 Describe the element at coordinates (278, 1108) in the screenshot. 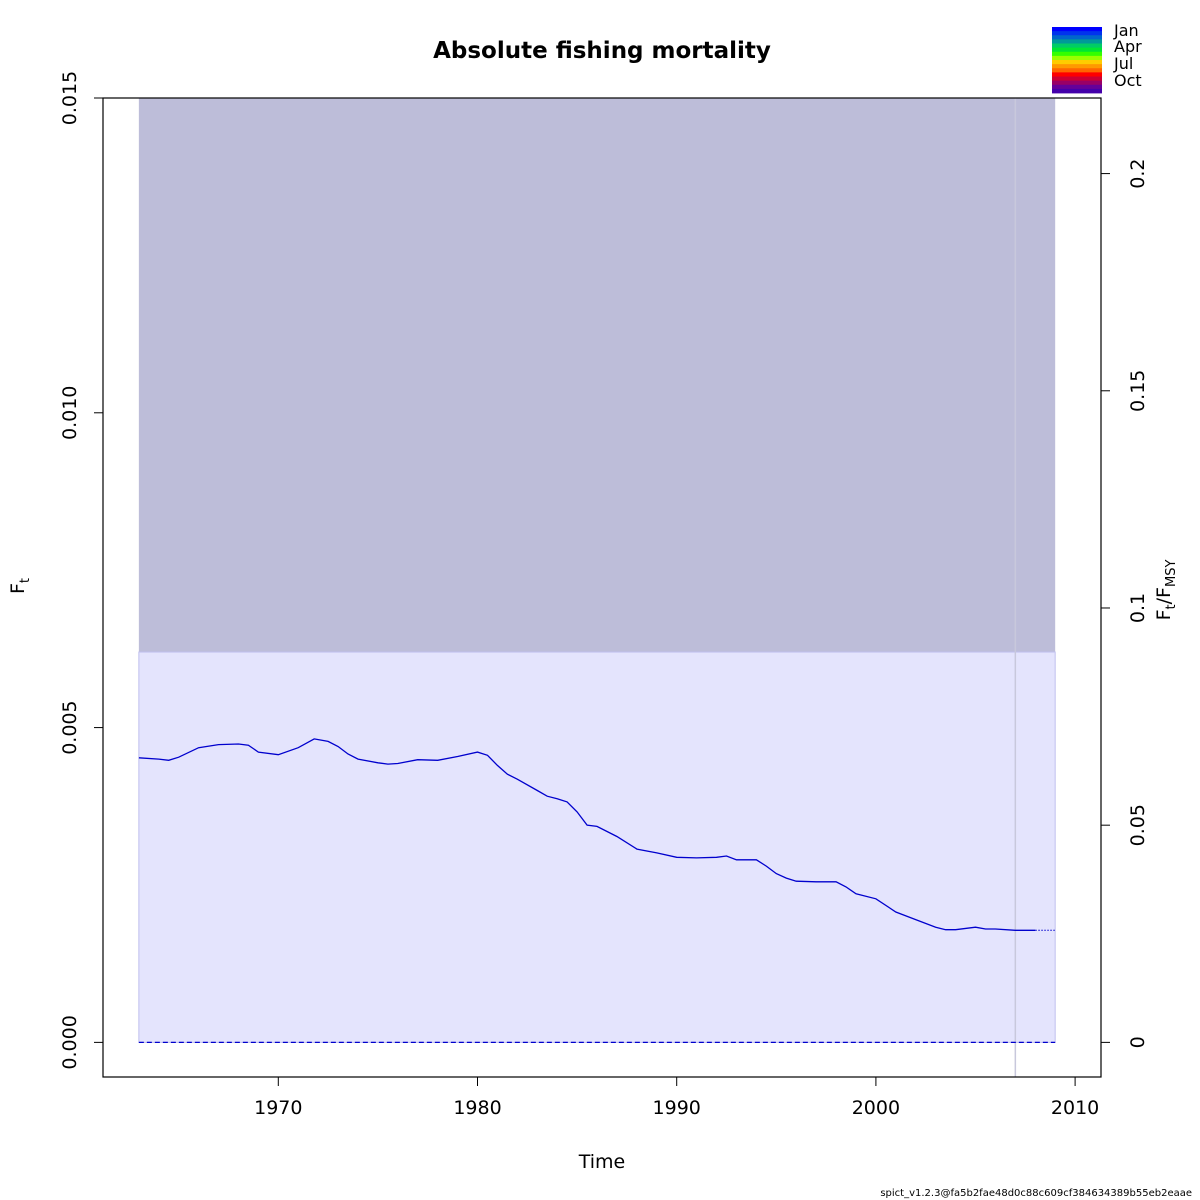

I see `x-tick-label: 1970` at that location.